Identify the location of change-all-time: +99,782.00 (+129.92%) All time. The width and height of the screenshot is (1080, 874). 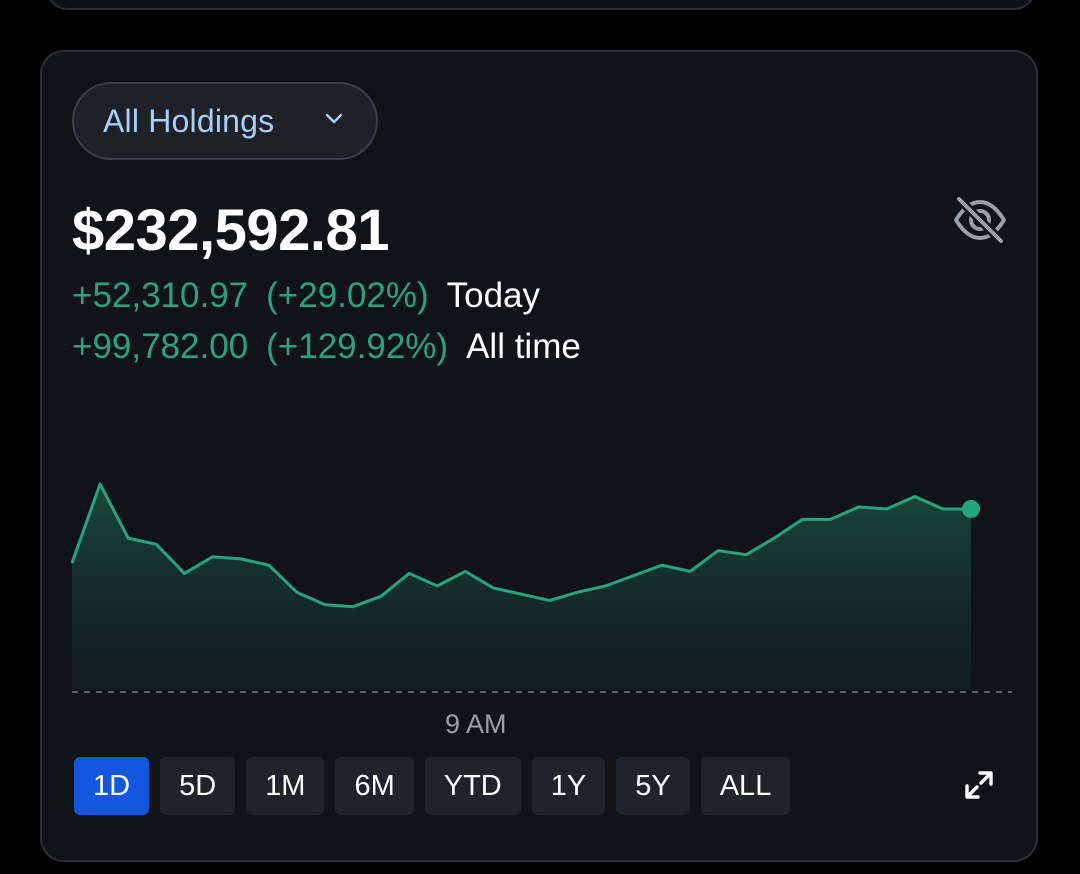
(326, 347).